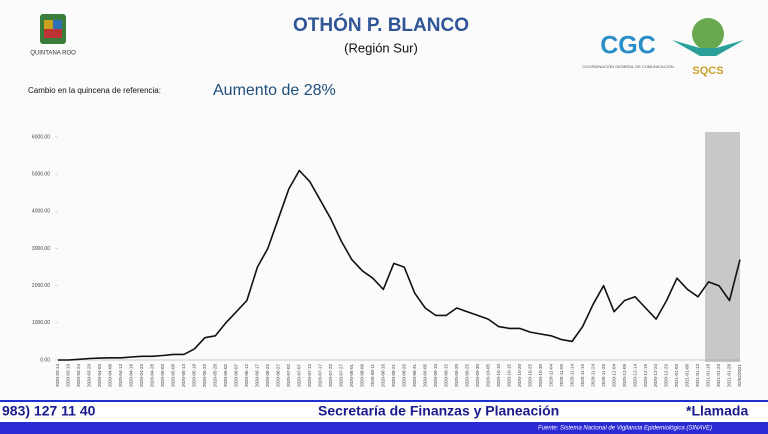 This screenshot has height=434, width=768. Describe the element at coordinates (194, 376) in the screenshot. I see `x-tick-label: 2020-05-18` at that location.